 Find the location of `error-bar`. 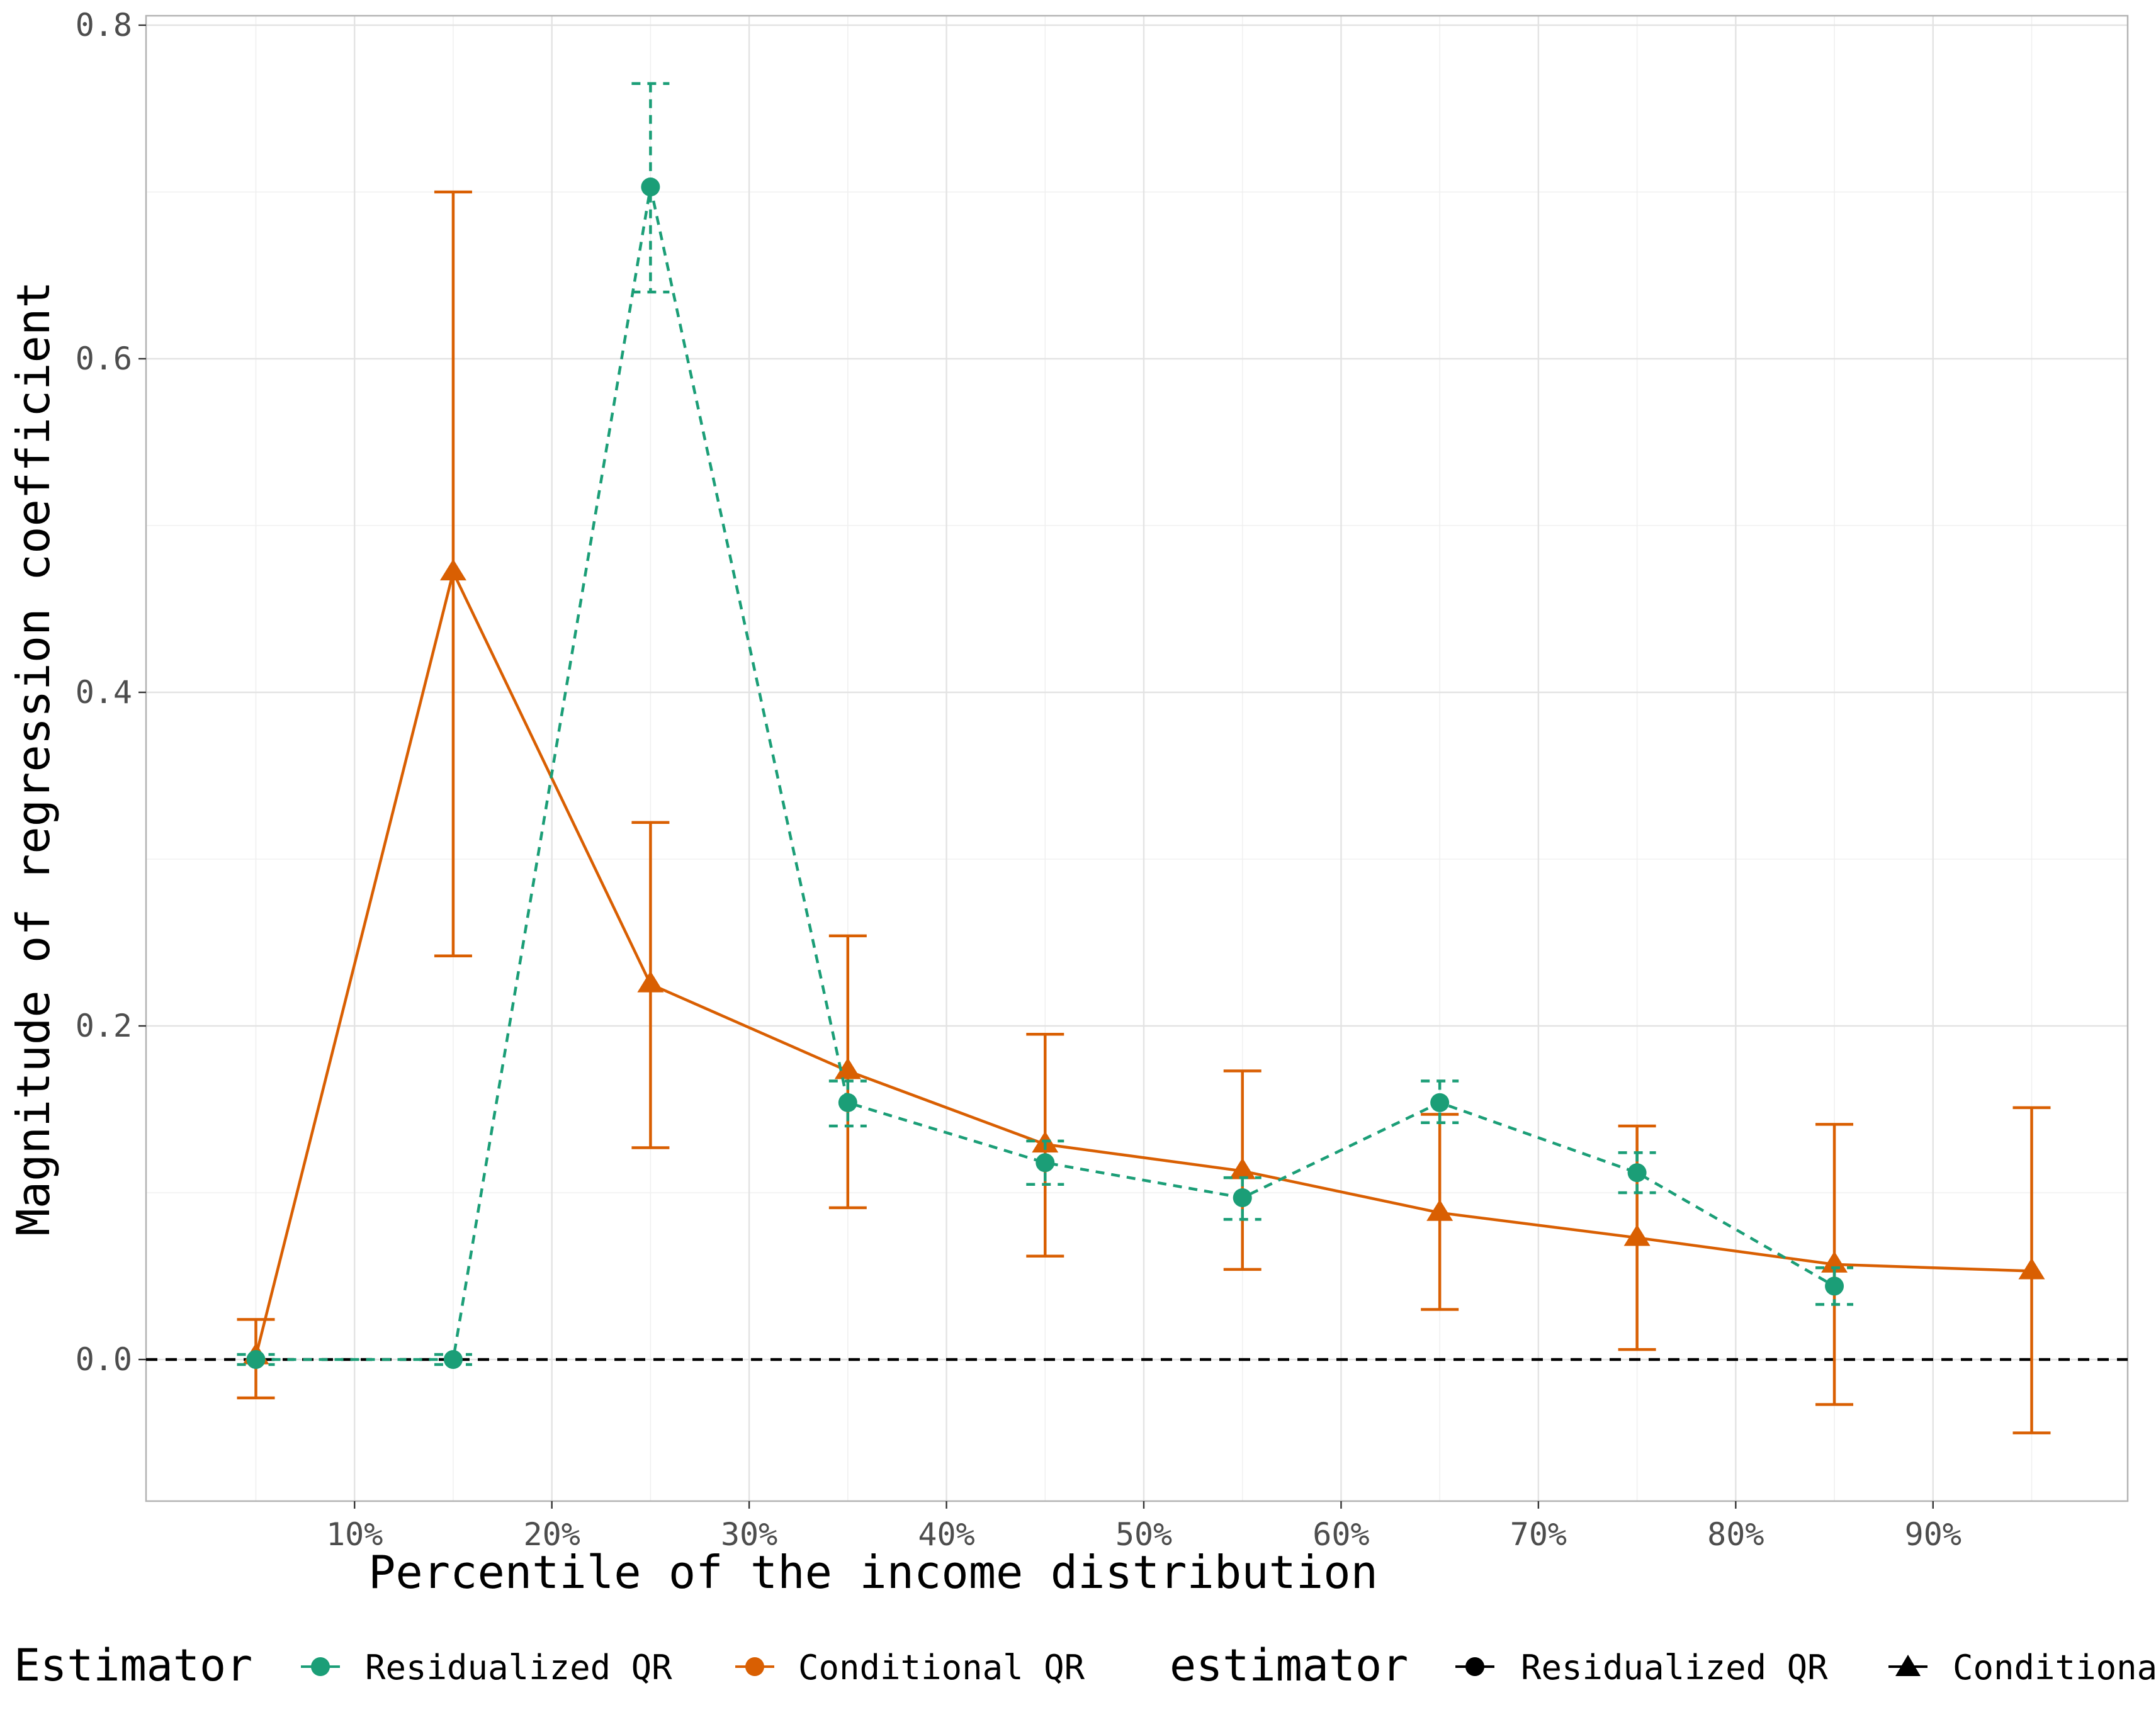

error-bar is located at coordinates (650, 188).